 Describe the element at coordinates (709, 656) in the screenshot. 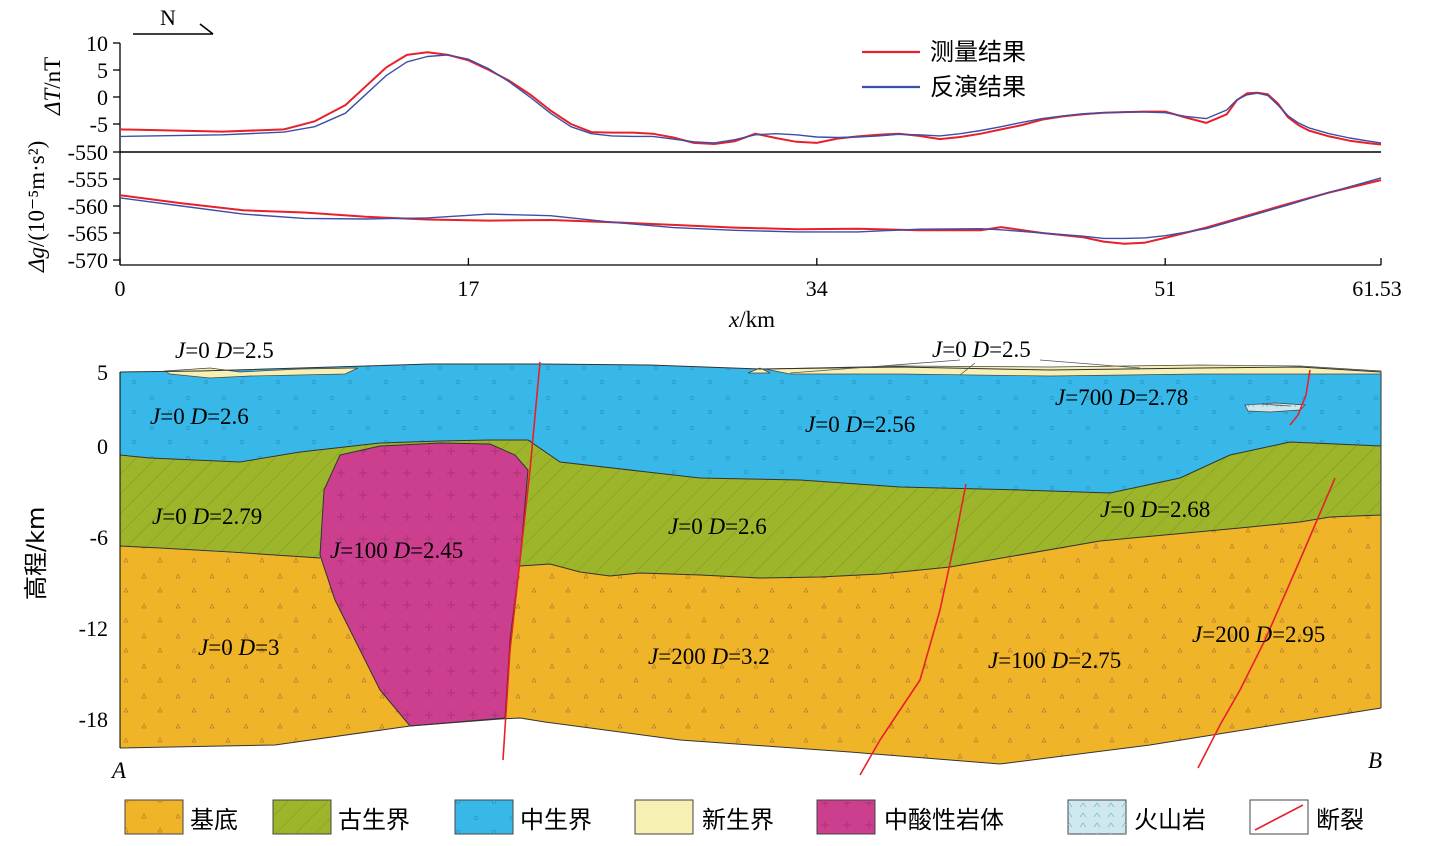

I see `unit-label-base-mid: J=200 D=3.2` at that location.